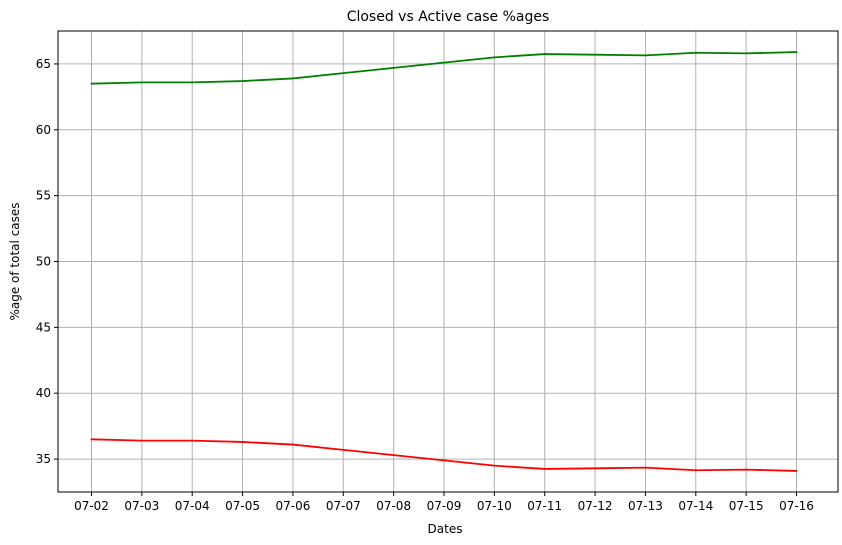  I want to click on y-tick-label: 40, so click(43, 393).